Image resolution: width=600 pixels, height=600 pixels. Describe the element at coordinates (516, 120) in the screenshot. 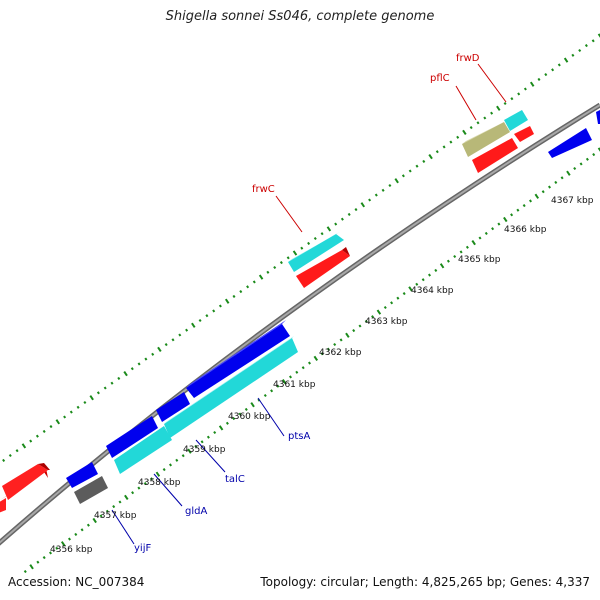

I see `gene-feature-frwD` at that location.